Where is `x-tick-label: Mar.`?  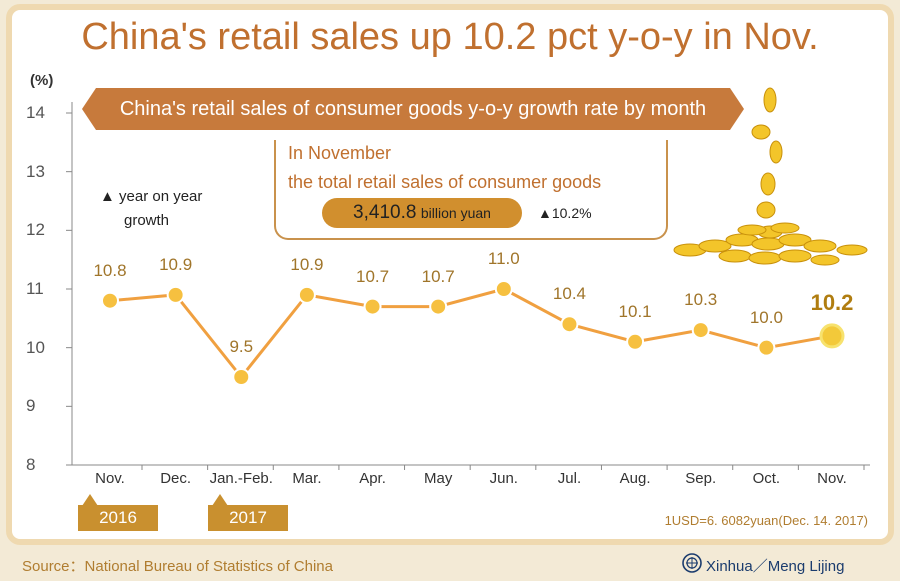 x-tick-label: Mar. is located at coordinates (307, 478).